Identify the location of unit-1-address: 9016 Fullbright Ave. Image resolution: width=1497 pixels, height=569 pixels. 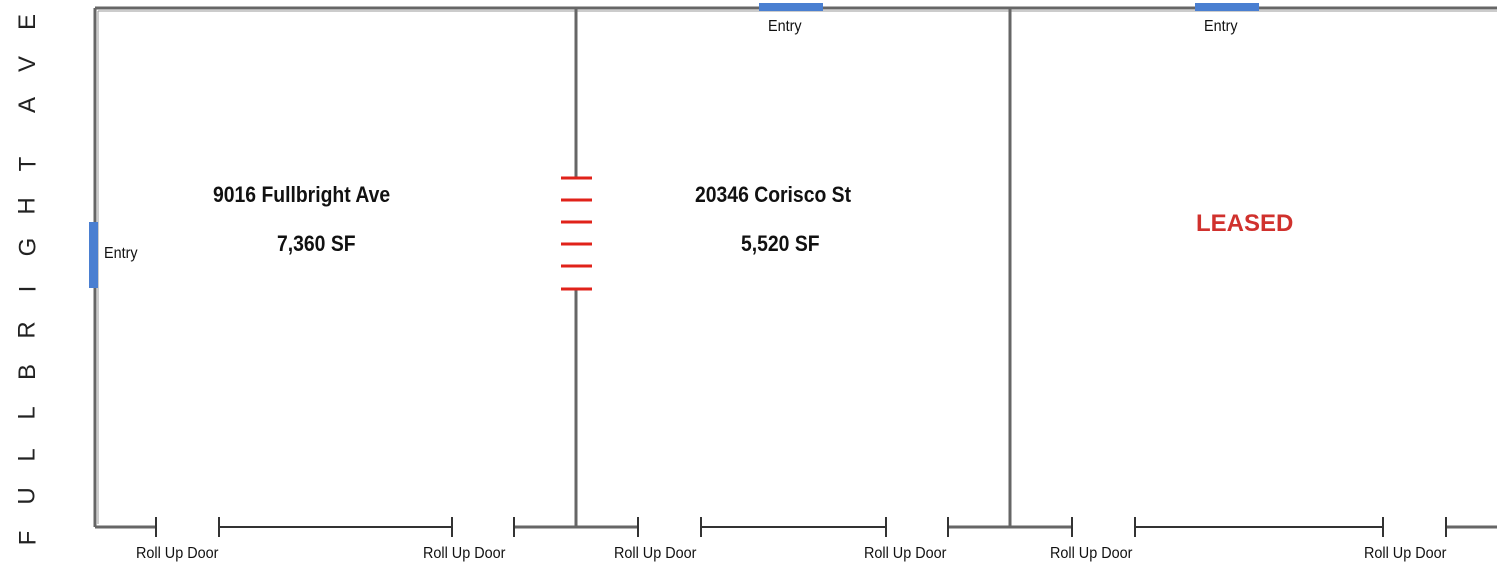
(302, 194).